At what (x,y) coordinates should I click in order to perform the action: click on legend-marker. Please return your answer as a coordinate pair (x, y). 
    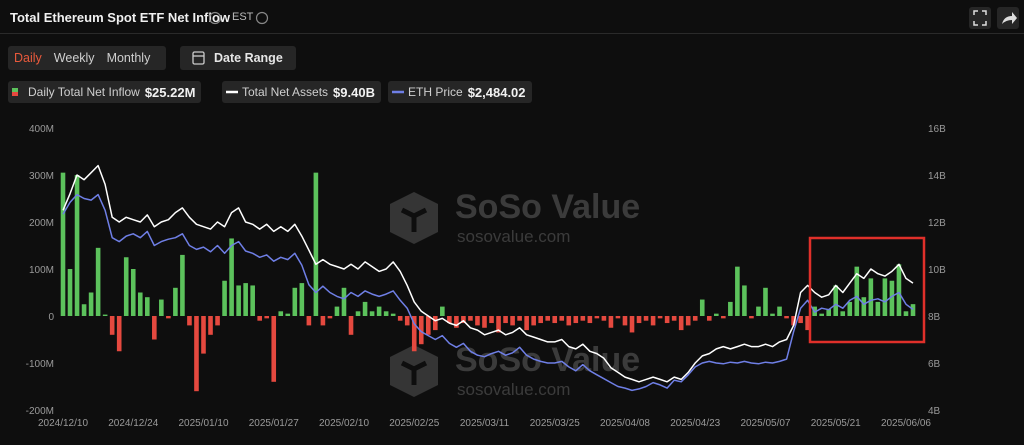
    Looking at the image, I should click on (232, 92).